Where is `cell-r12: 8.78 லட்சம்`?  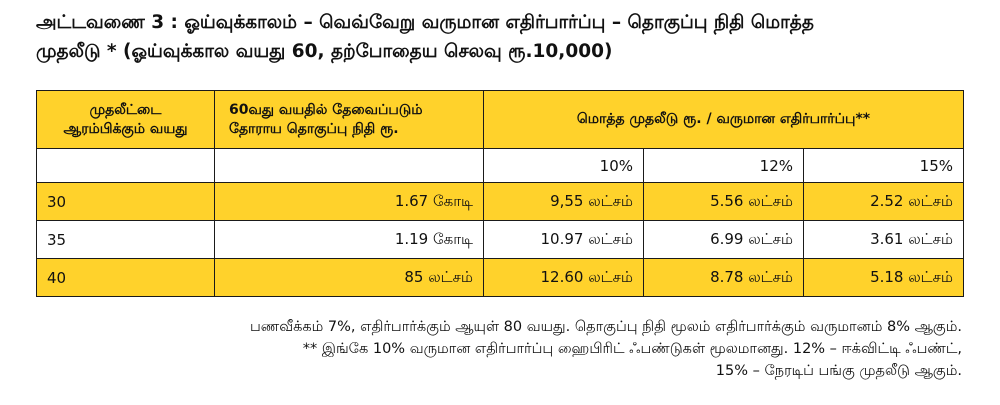 cell-r12: 8.78 லட்சம் is located at coordinates (723, 277).